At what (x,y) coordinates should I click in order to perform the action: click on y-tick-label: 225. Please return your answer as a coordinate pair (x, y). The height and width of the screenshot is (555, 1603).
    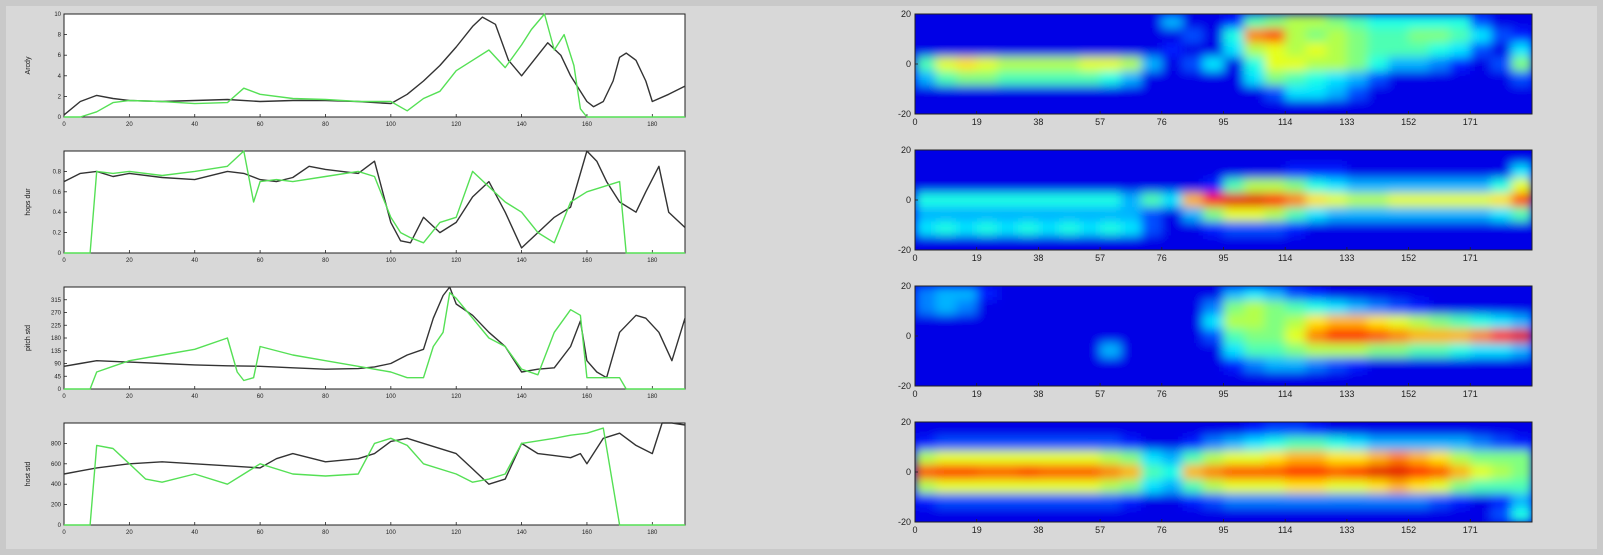
    Looking at the image, I should click on (56, 326).